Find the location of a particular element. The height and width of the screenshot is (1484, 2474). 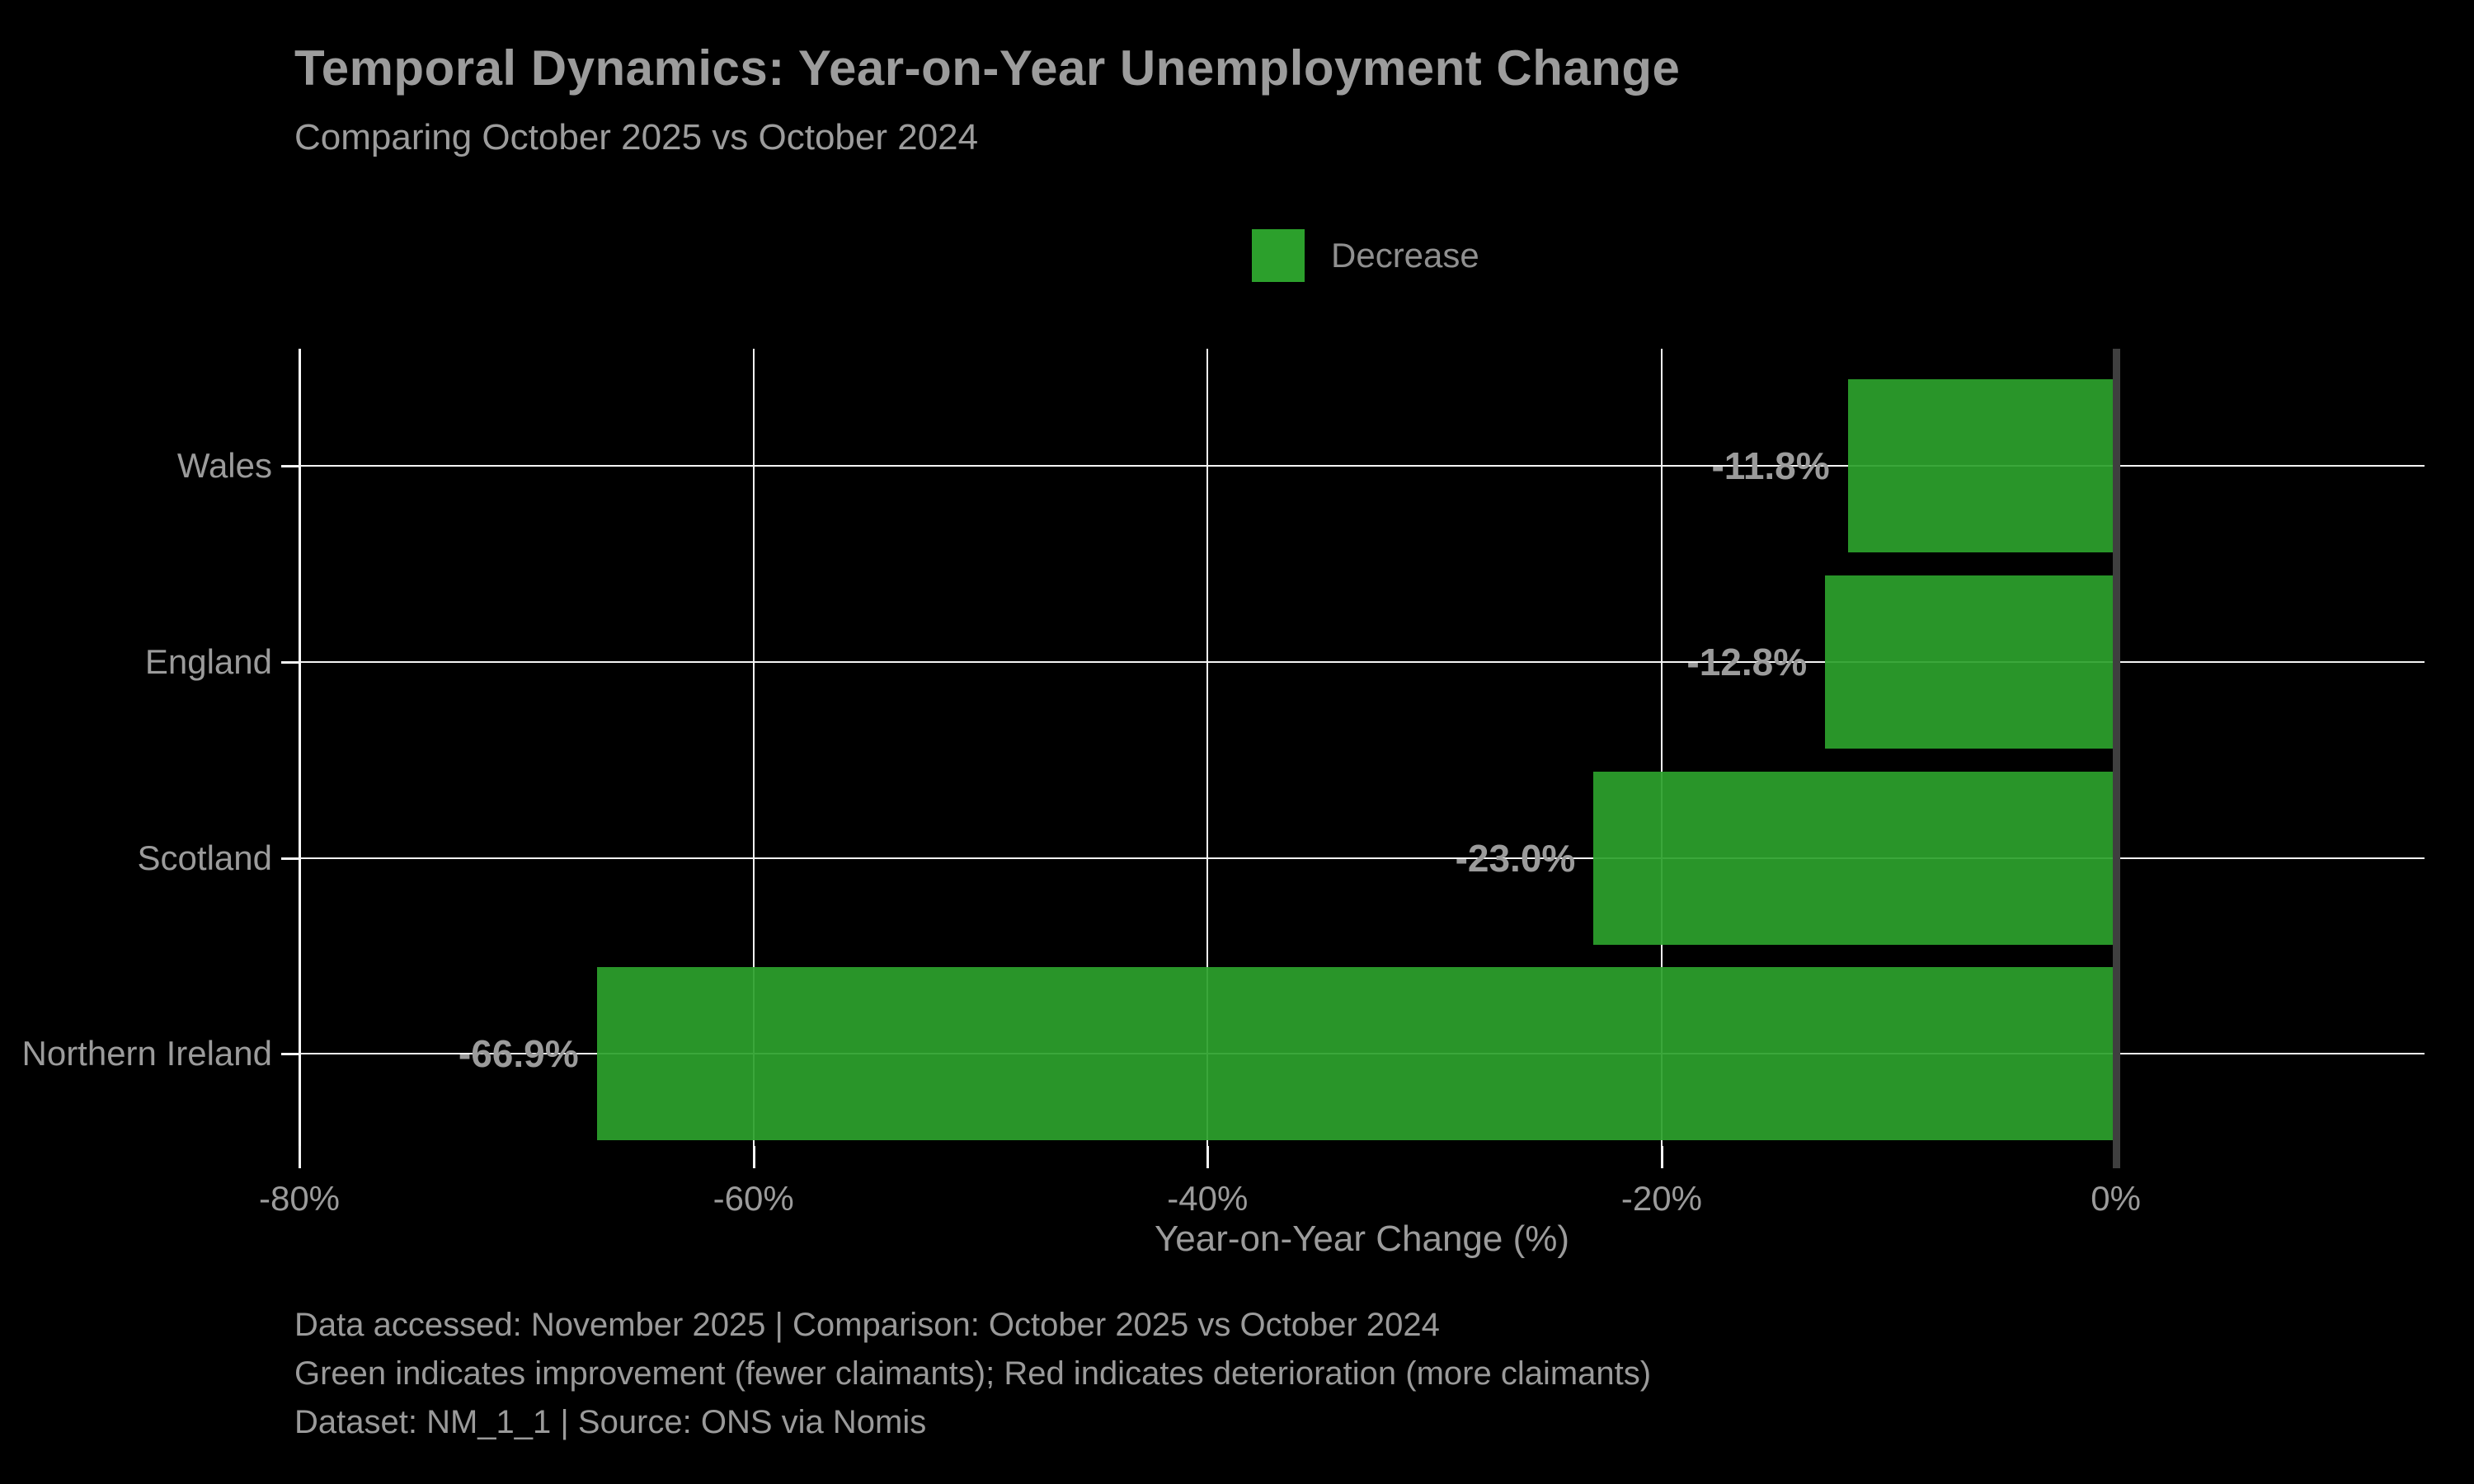

legend-swatch-decrease is located at coordinates (1278, 255).